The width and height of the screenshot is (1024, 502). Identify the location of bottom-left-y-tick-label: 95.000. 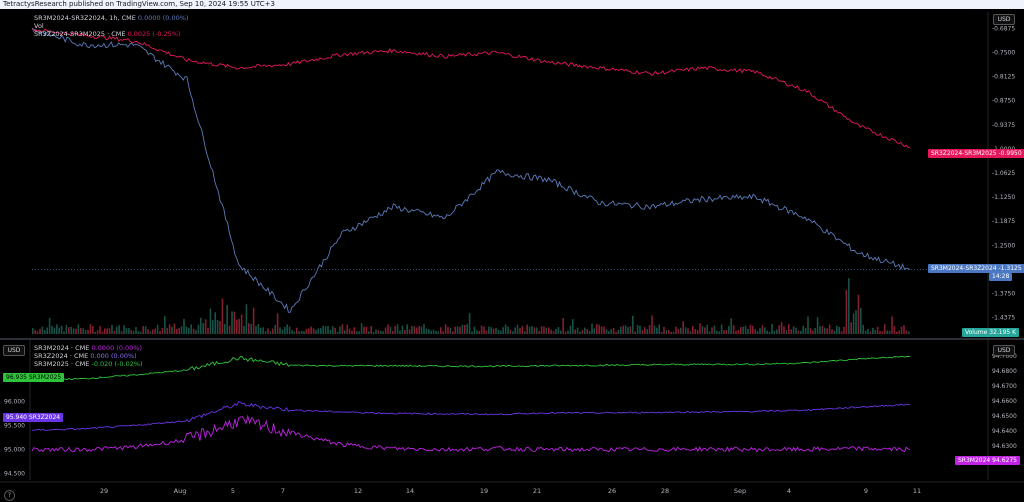
(14, 450).